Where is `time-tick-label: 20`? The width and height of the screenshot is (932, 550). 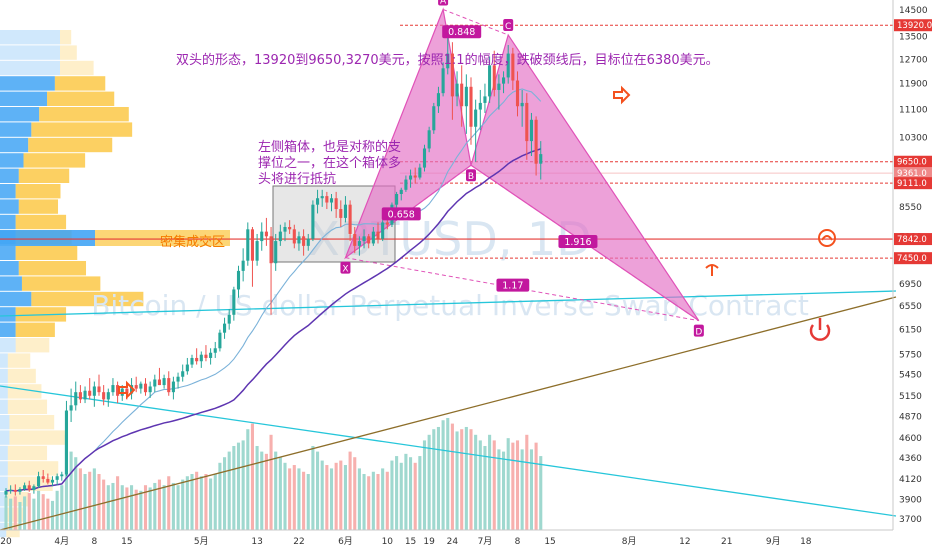
time-tick-label: 20 is located at coordinates (6, 542).